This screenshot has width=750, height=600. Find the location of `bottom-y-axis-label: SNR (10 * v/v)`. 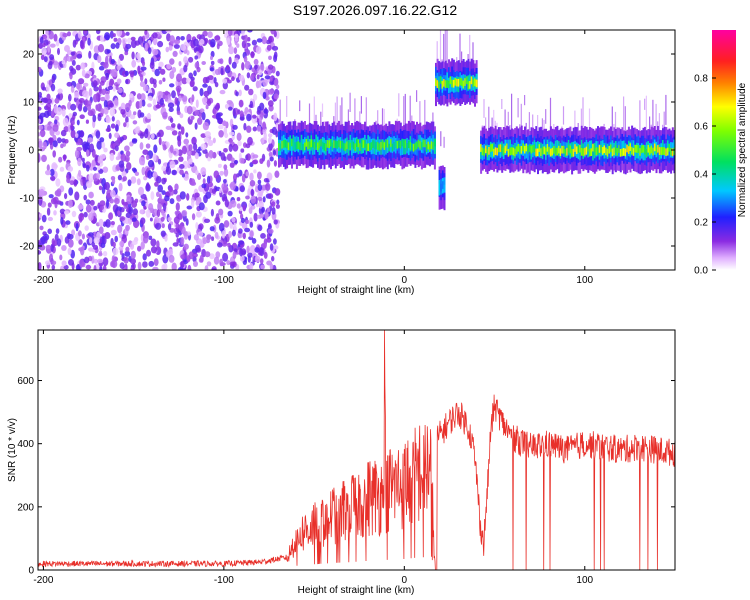

bottom-y-axis-label: SNR (10 * v/v) is located at coordinates (12, 450).